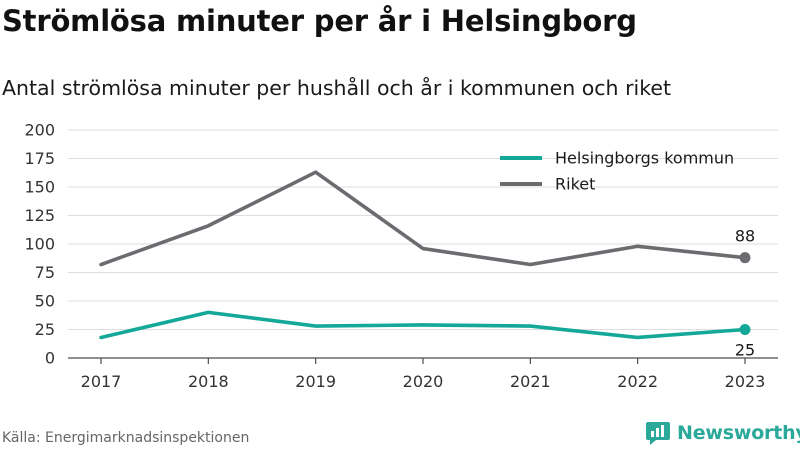  What do you see at coordinates (208, 381) in the screenshot?
I see `x-tick-label: 2018` at bounding box center [208, 381].